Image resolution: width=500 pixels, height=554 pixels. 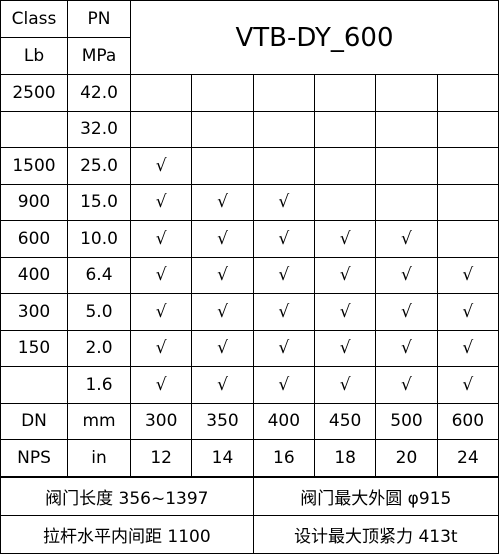 I want to click on size-row: DN mm 300 350 400 450 500 600, so click(x=250, y=421).